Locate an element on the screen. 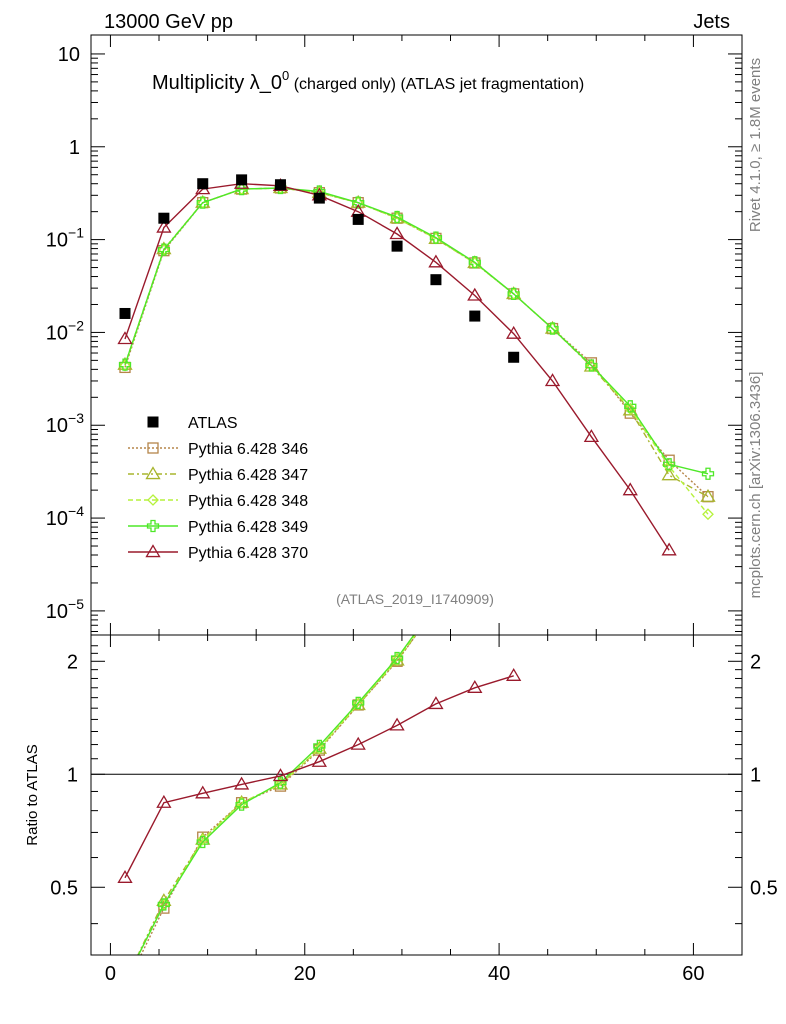 This screenshot has height=1024, width=786. ratio-y-tick-label: 1 is located at coordinates (72, 775).